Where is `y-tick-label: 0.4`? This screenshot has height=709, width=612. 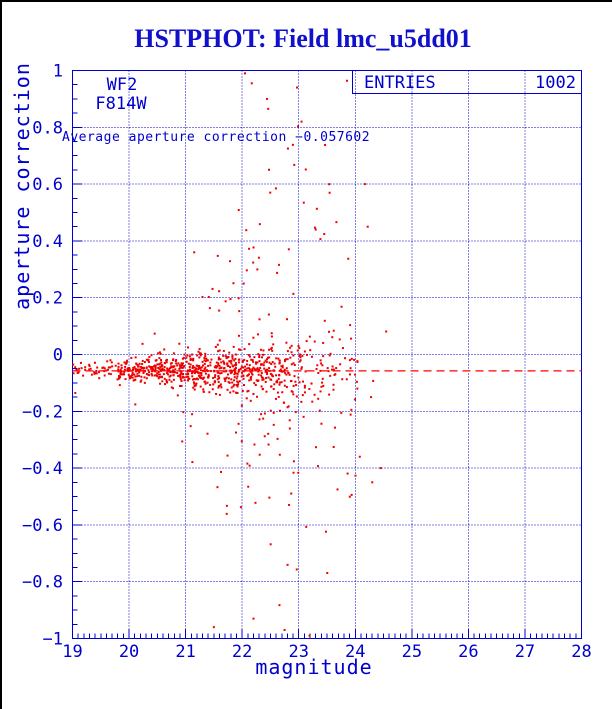 y-tick-label: 0.4 is located at coordinates (47, 242).